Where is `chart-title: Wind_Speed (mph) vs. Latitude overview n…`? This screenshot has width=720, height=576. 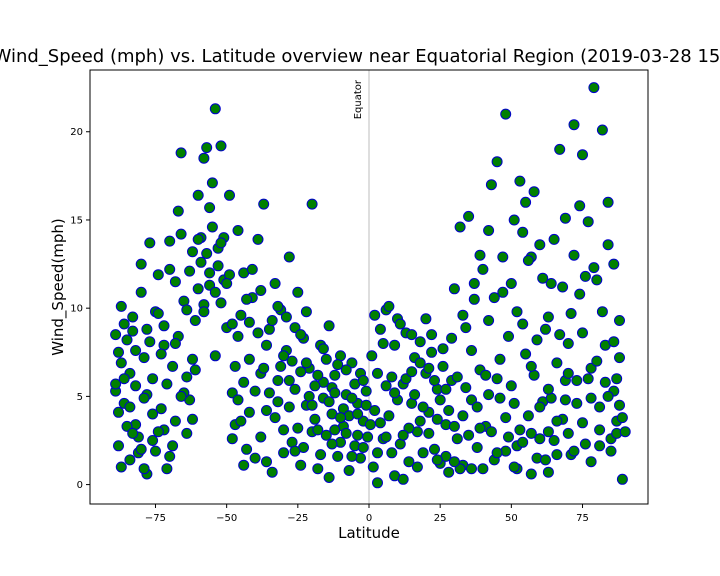
chart-title: Wind_Speed (mph) vs. Latitude overview n… is located at coordinates (360, 56).